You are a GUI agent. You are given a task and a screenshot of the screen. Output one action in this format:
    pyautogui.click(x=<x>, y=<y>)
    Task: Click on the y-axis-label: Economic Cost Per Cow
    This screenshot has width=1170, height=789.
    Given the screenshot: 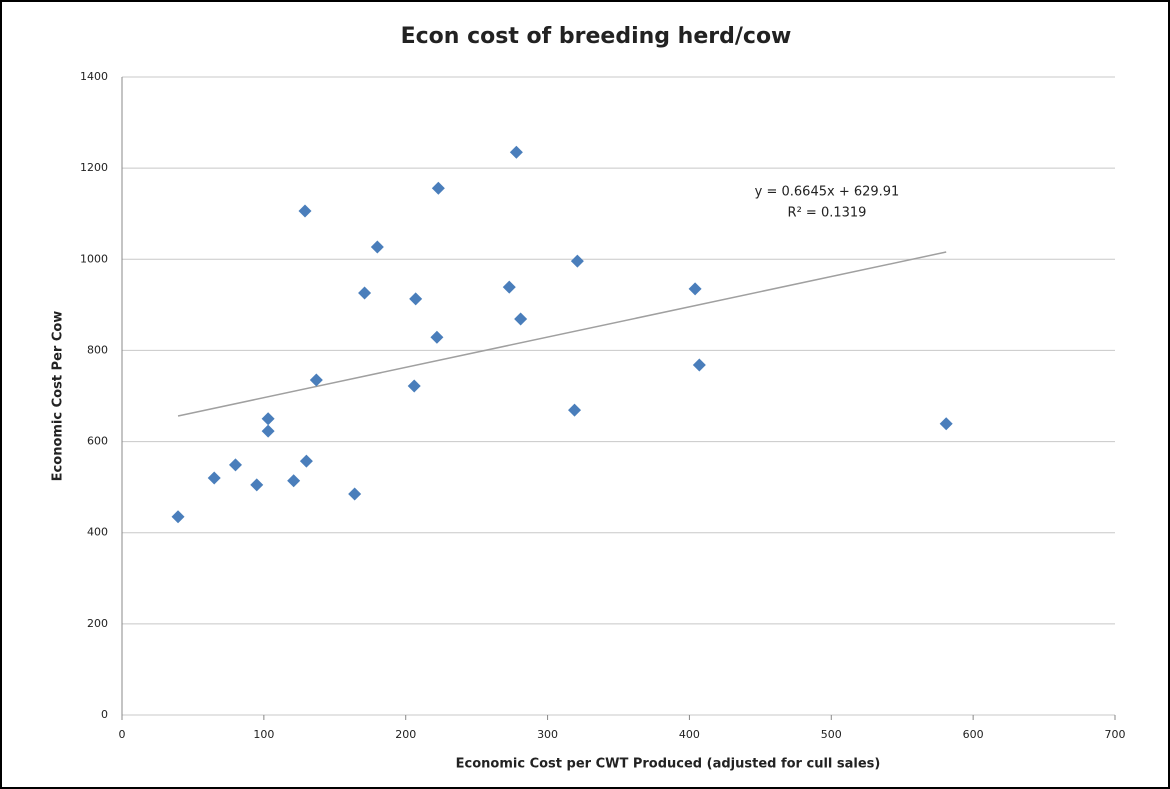 What is the action you would take?
    pyautogui.click(x=58, y=396)
    